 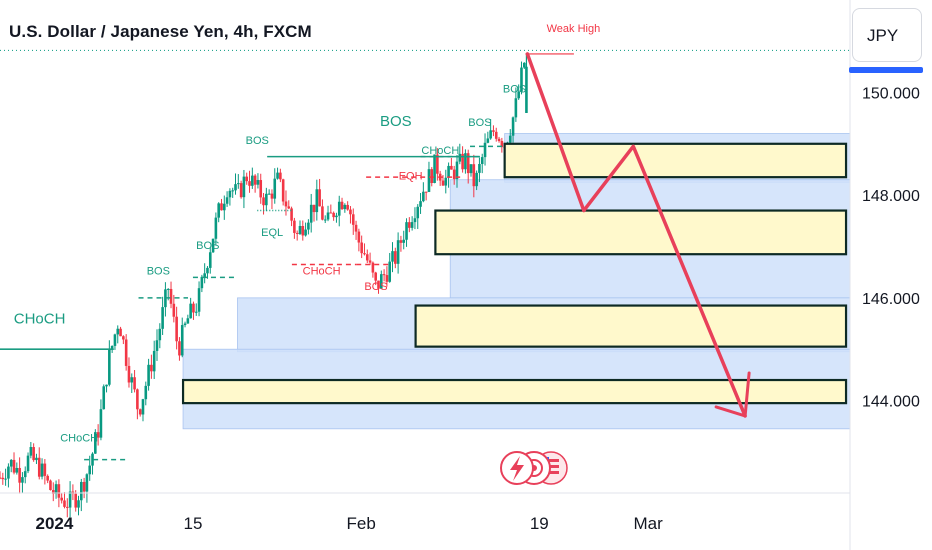 What do you see at coordinates (891, 402) in the screenshot?
I see `y-tick-label: 144.000` at bounding box center [891, 402].